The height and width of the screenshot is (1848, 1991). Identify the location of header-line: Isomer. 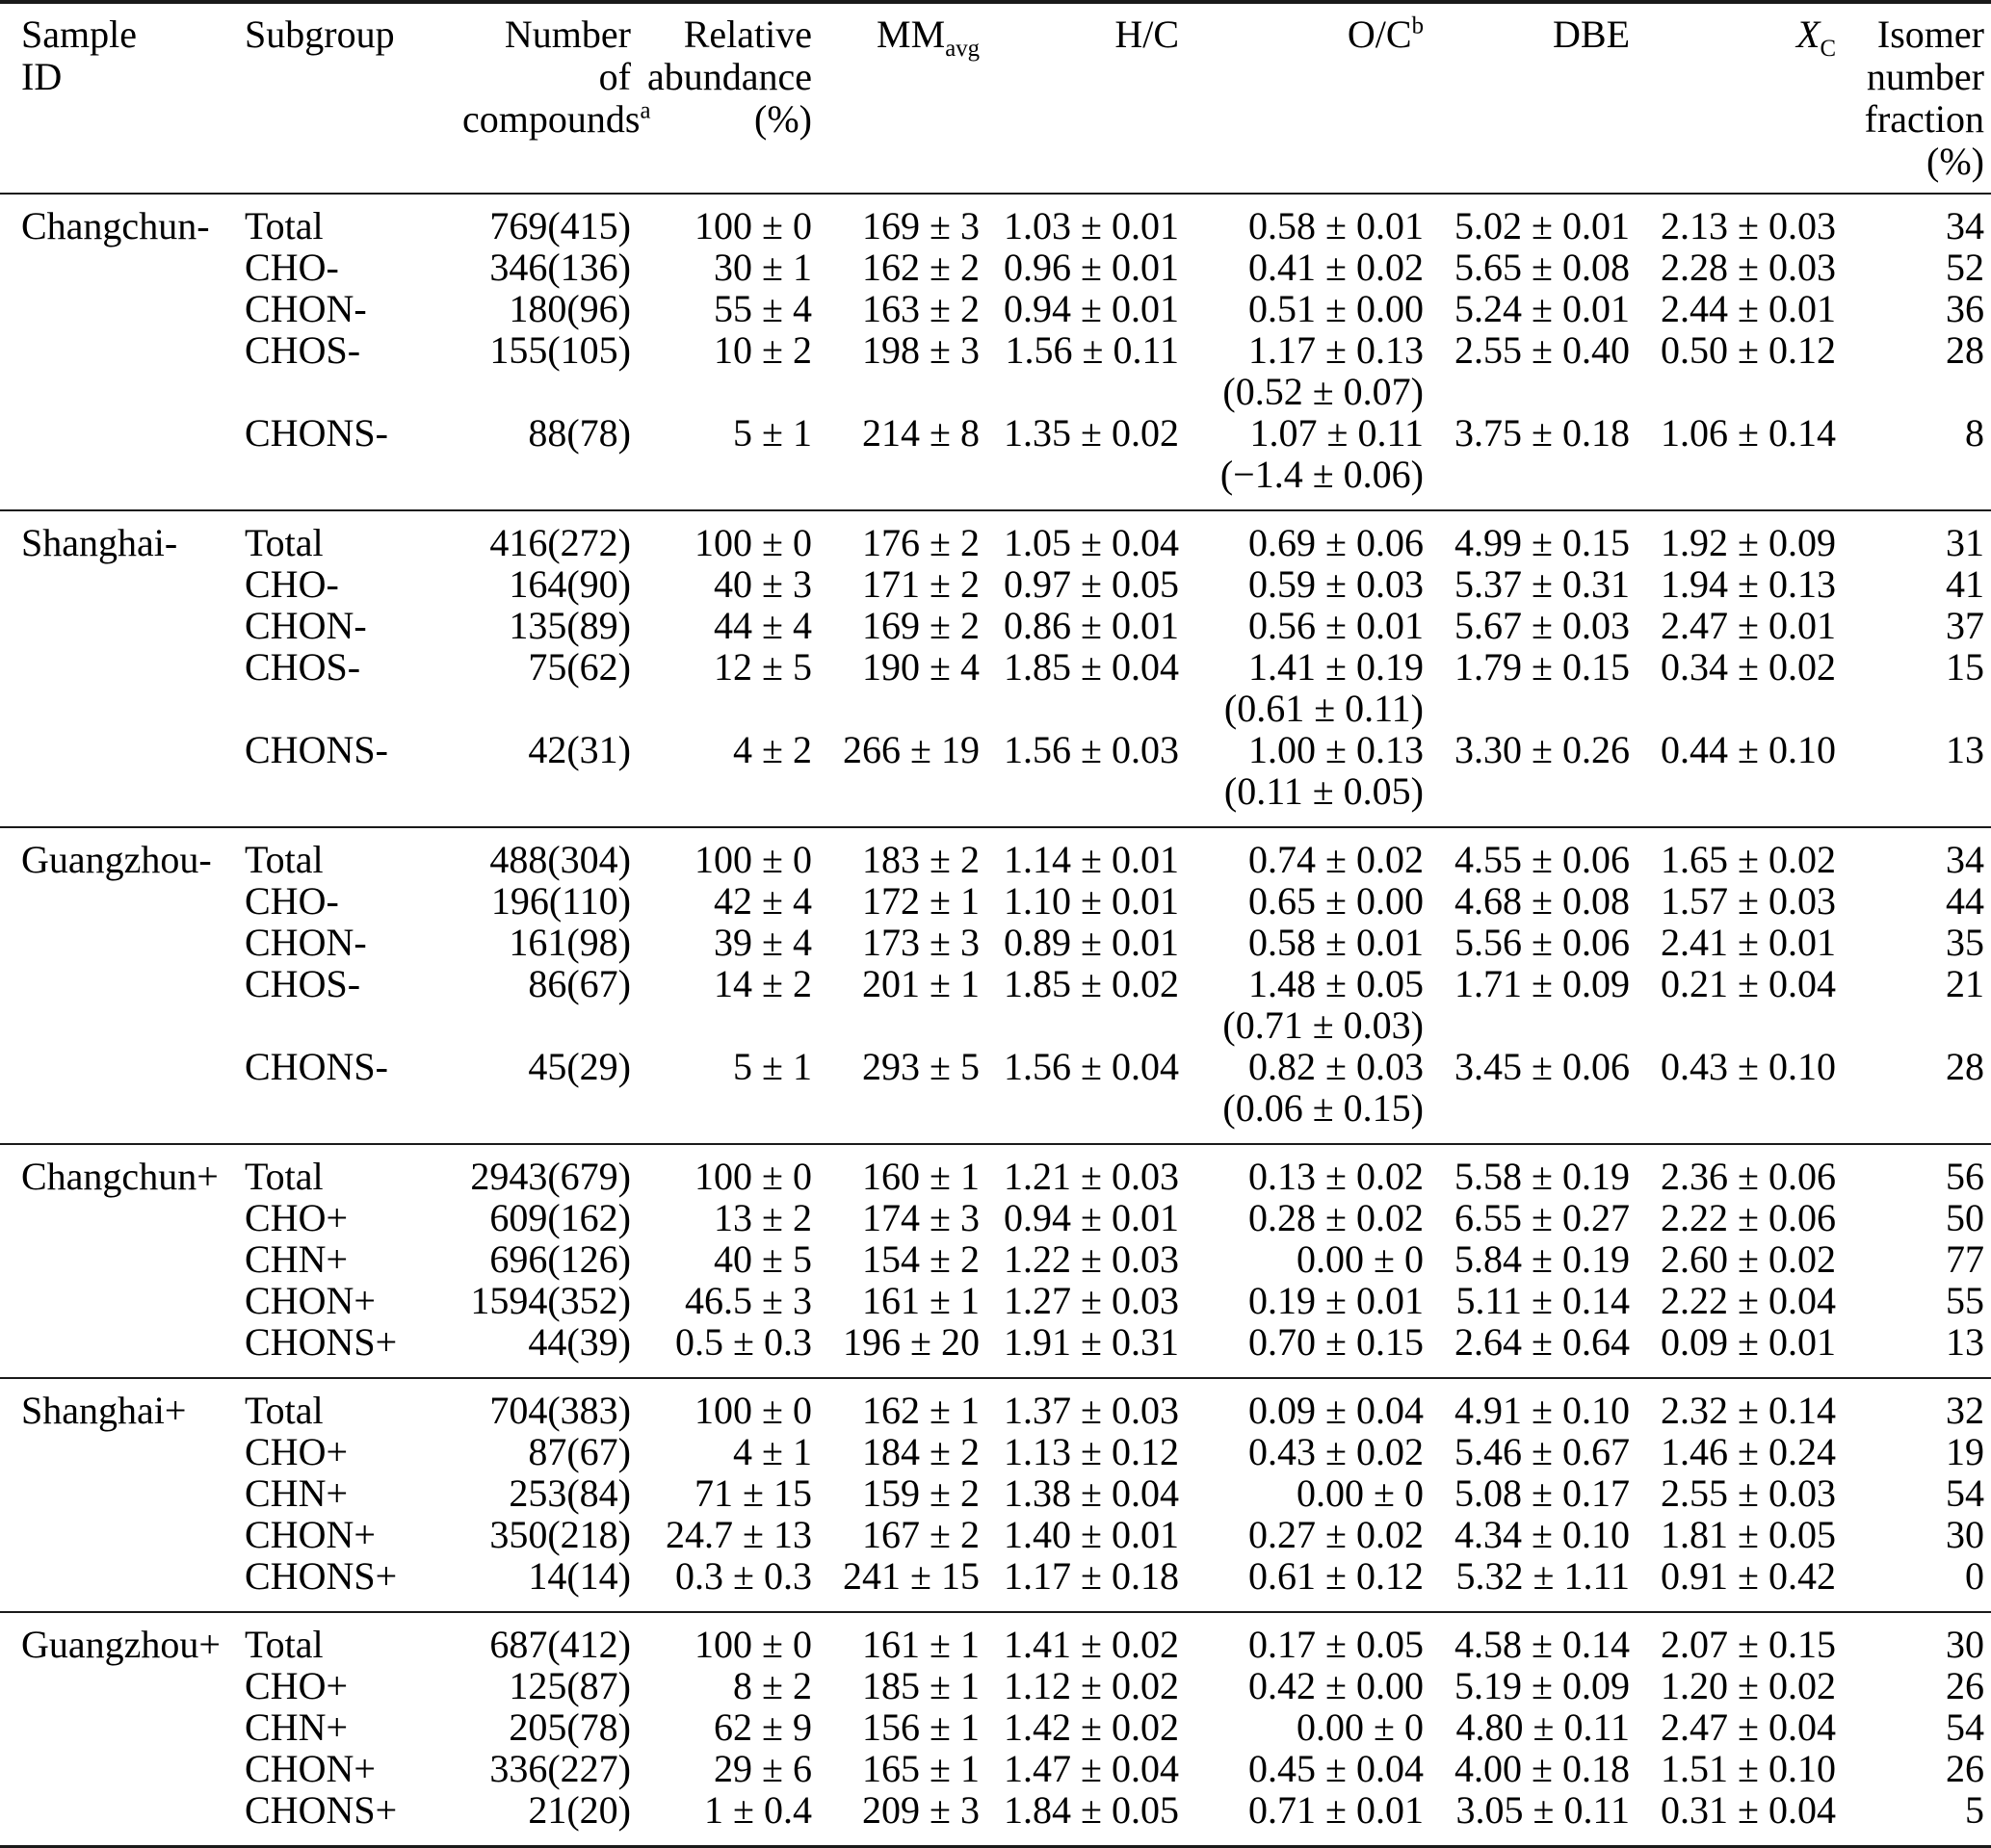
(1930, 34).